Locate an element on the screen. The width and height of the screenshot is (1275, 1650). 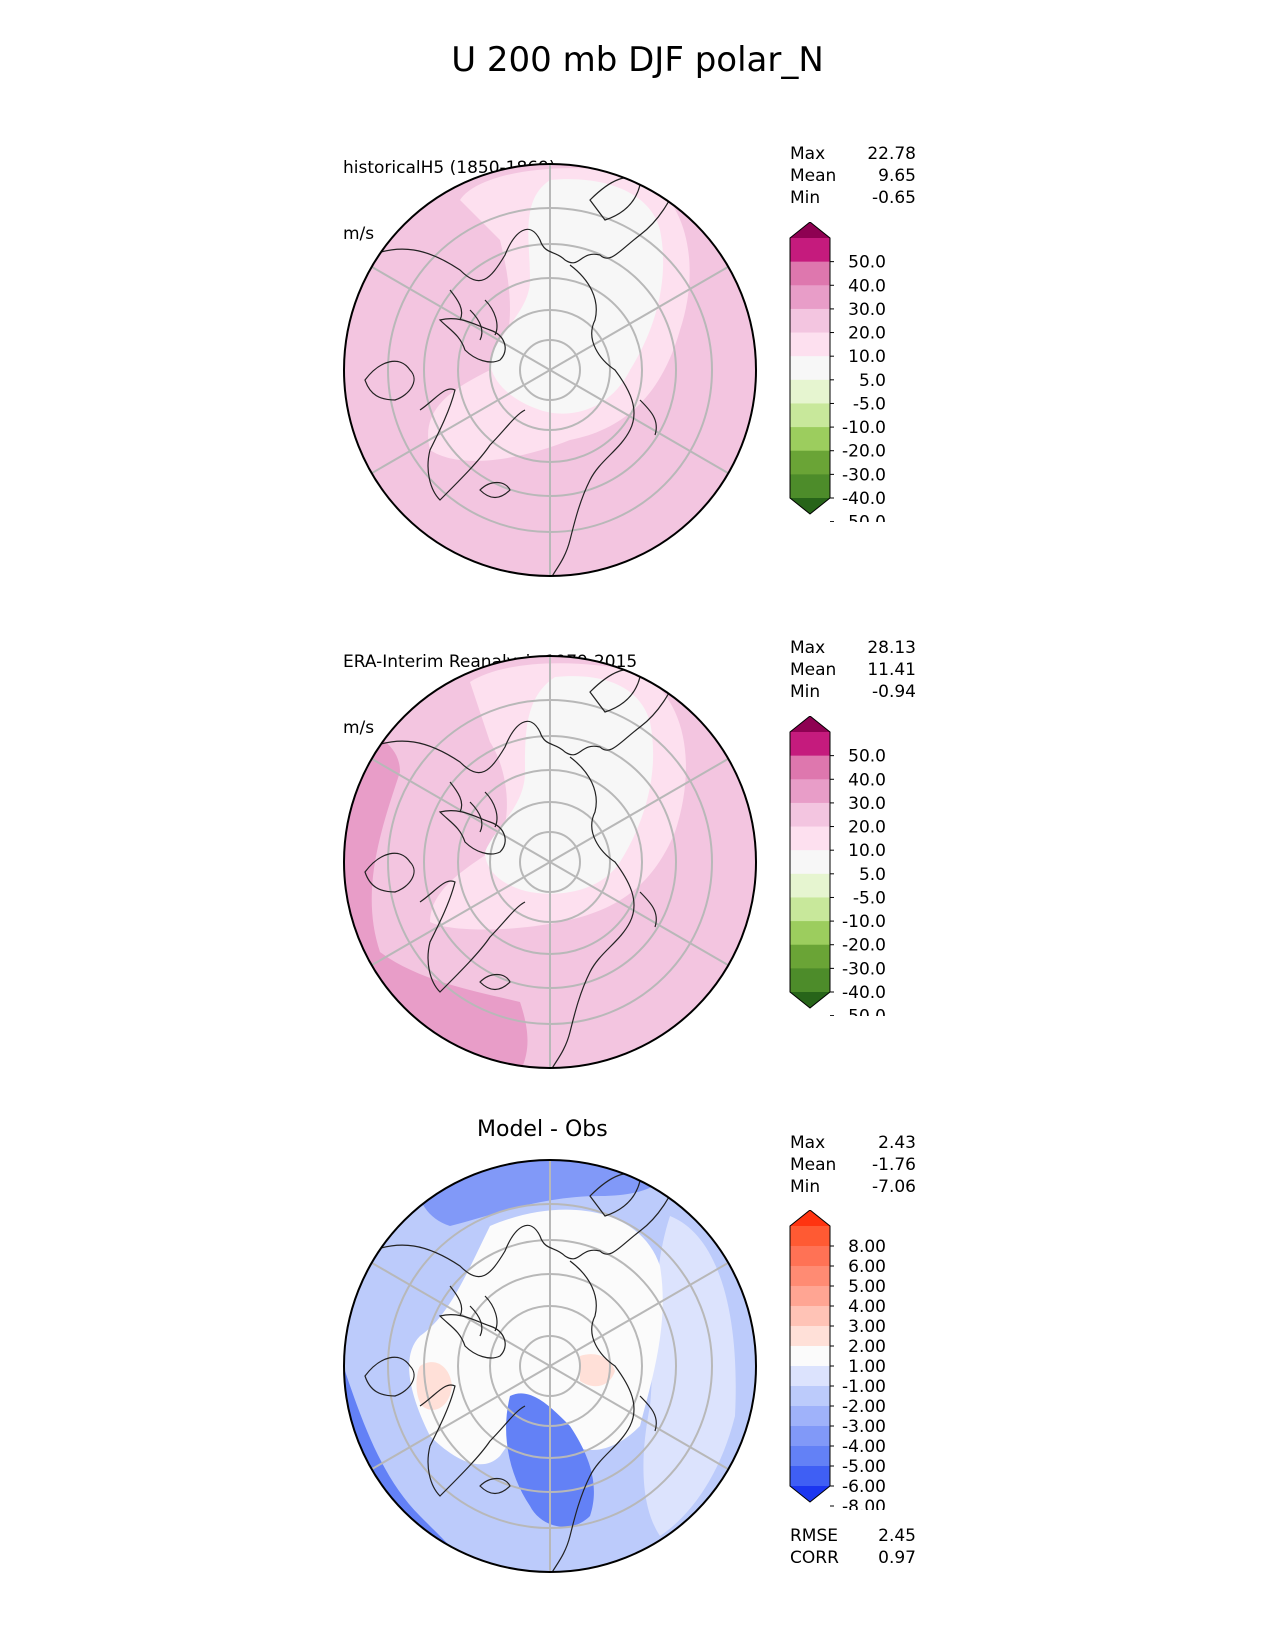
panel-3-metrics: RMSE 2.45 CORR 0.97 is located at coordinates (853, 1547).